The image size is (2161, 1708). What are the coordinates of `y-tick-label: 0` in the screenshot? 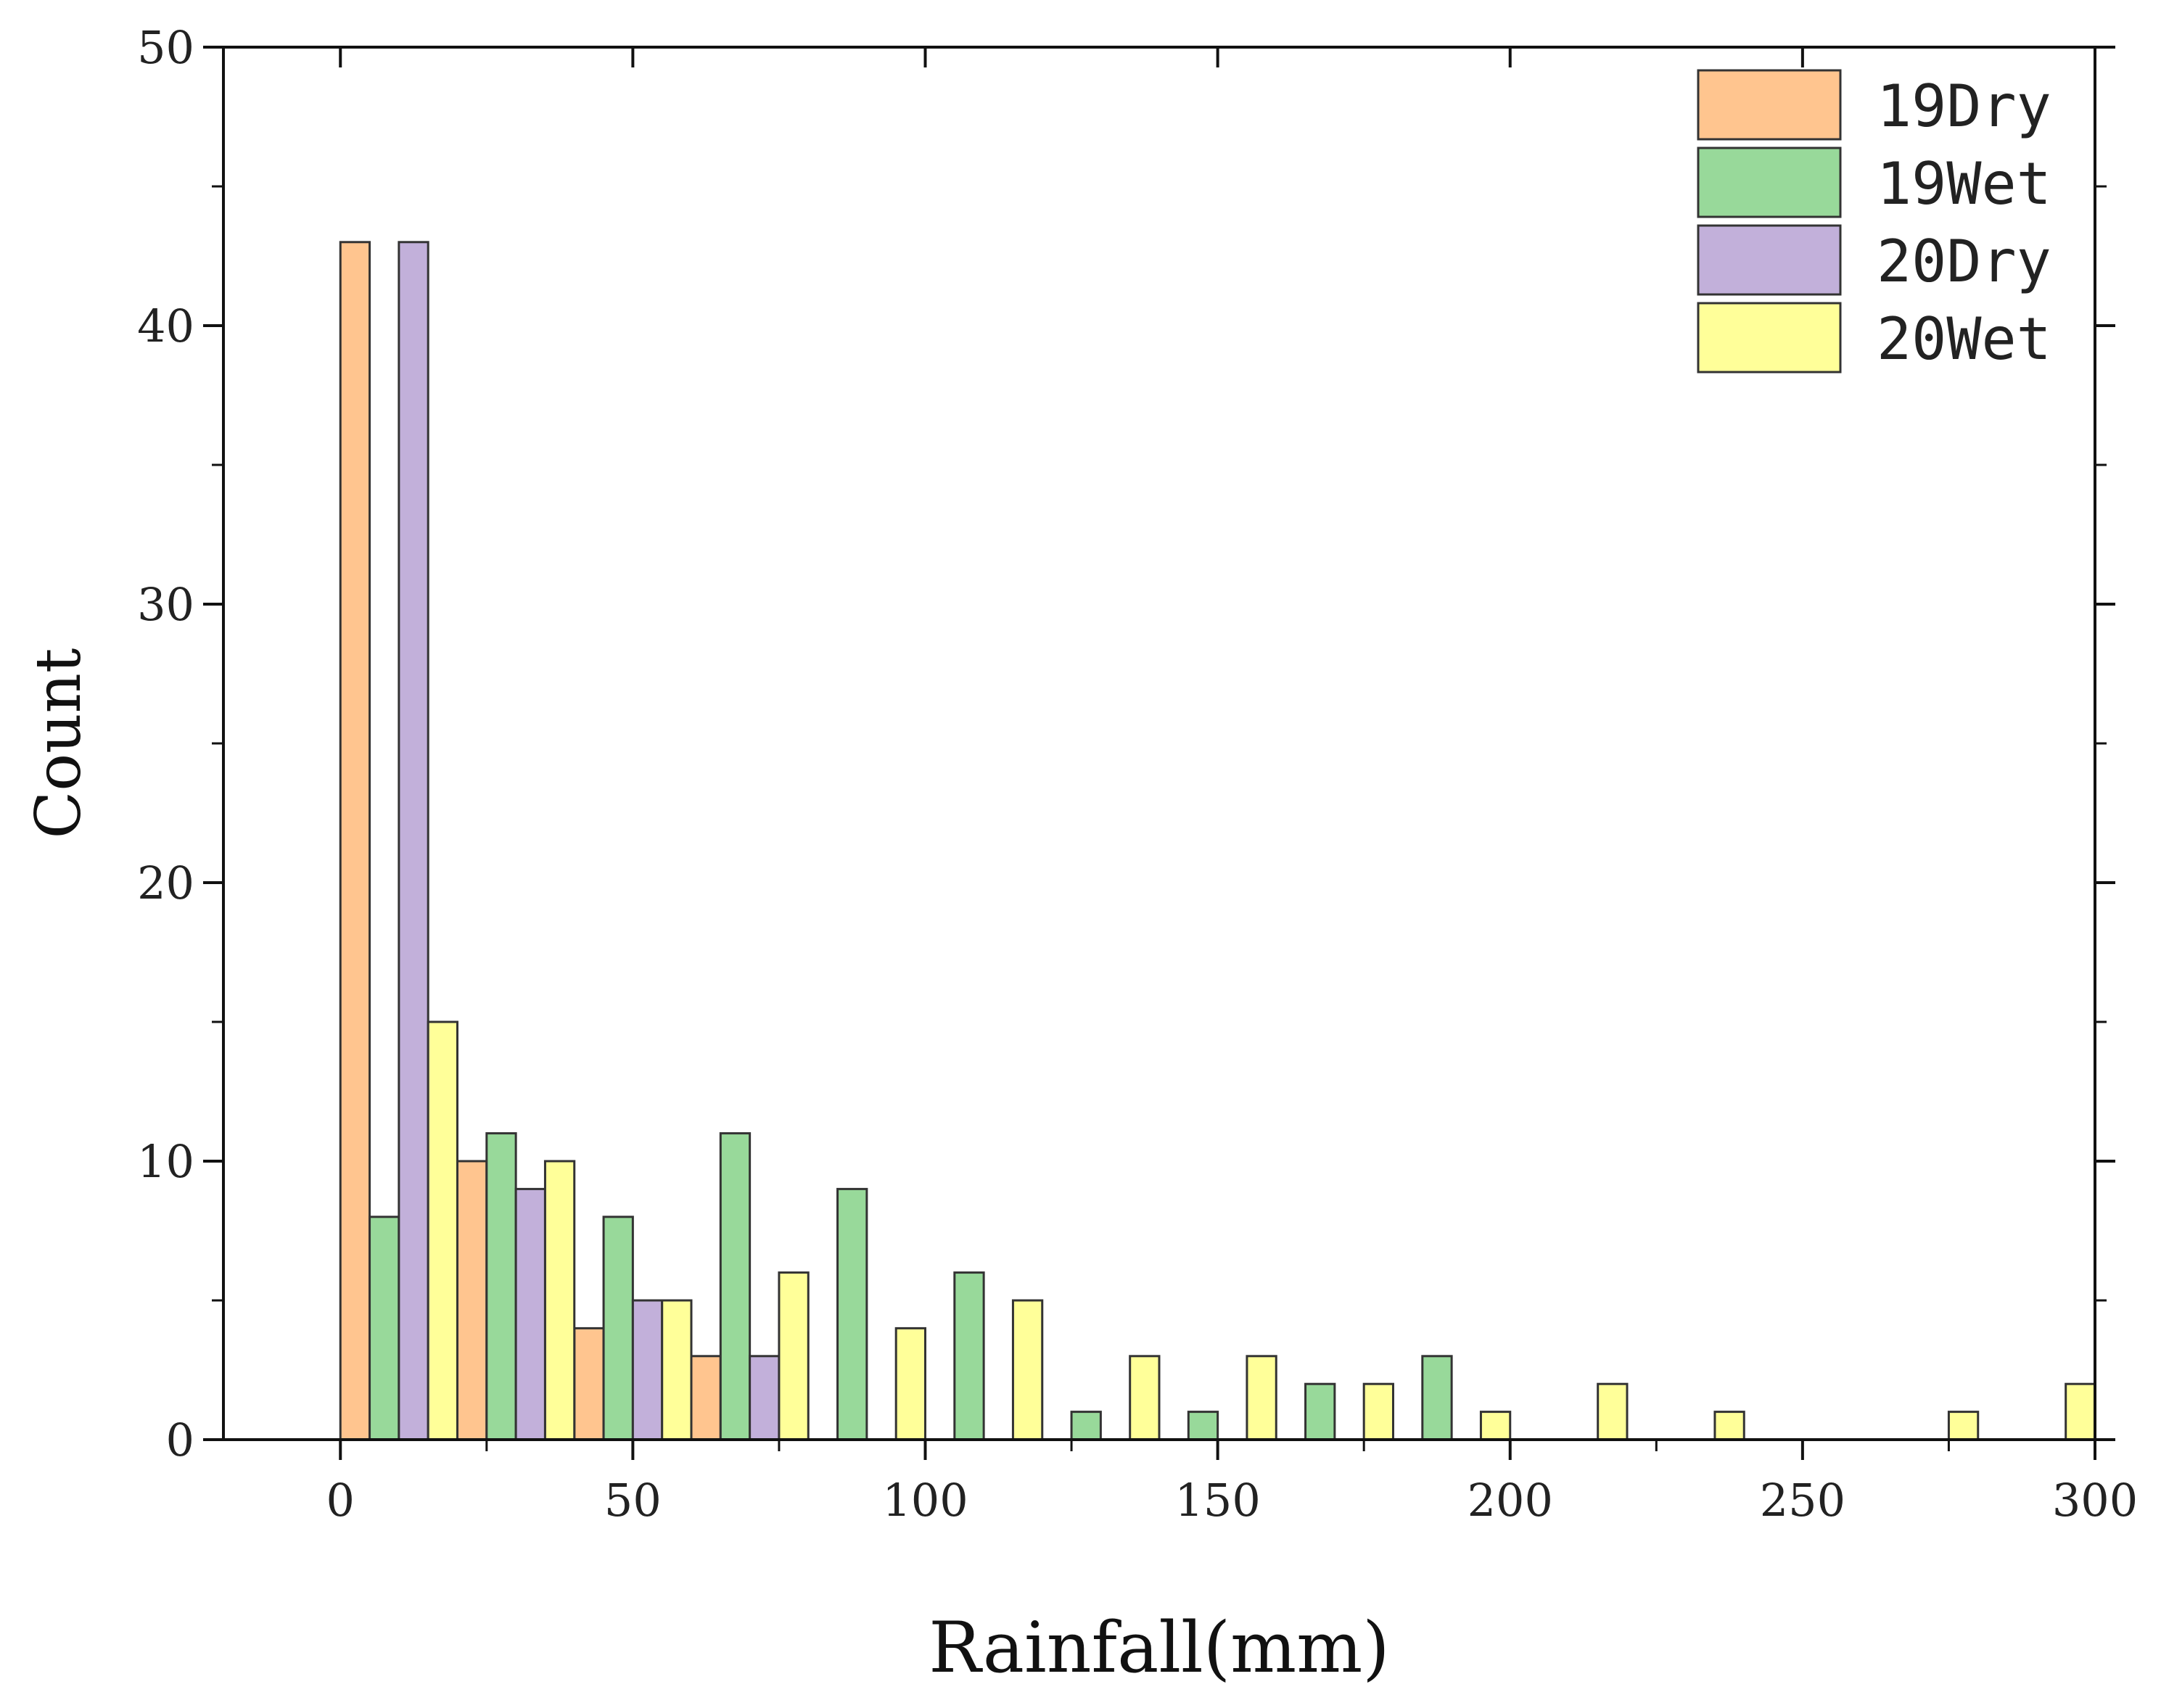 It's located at (180, 1440).